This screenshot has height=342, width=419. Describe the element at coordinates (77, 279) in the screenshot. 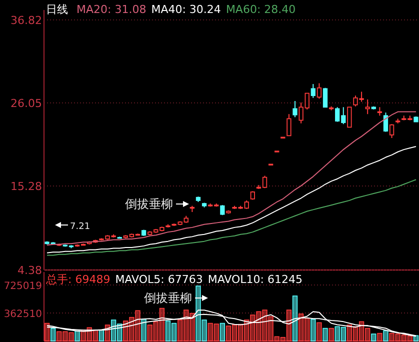

I see `text: 总手: 69489` at that location.